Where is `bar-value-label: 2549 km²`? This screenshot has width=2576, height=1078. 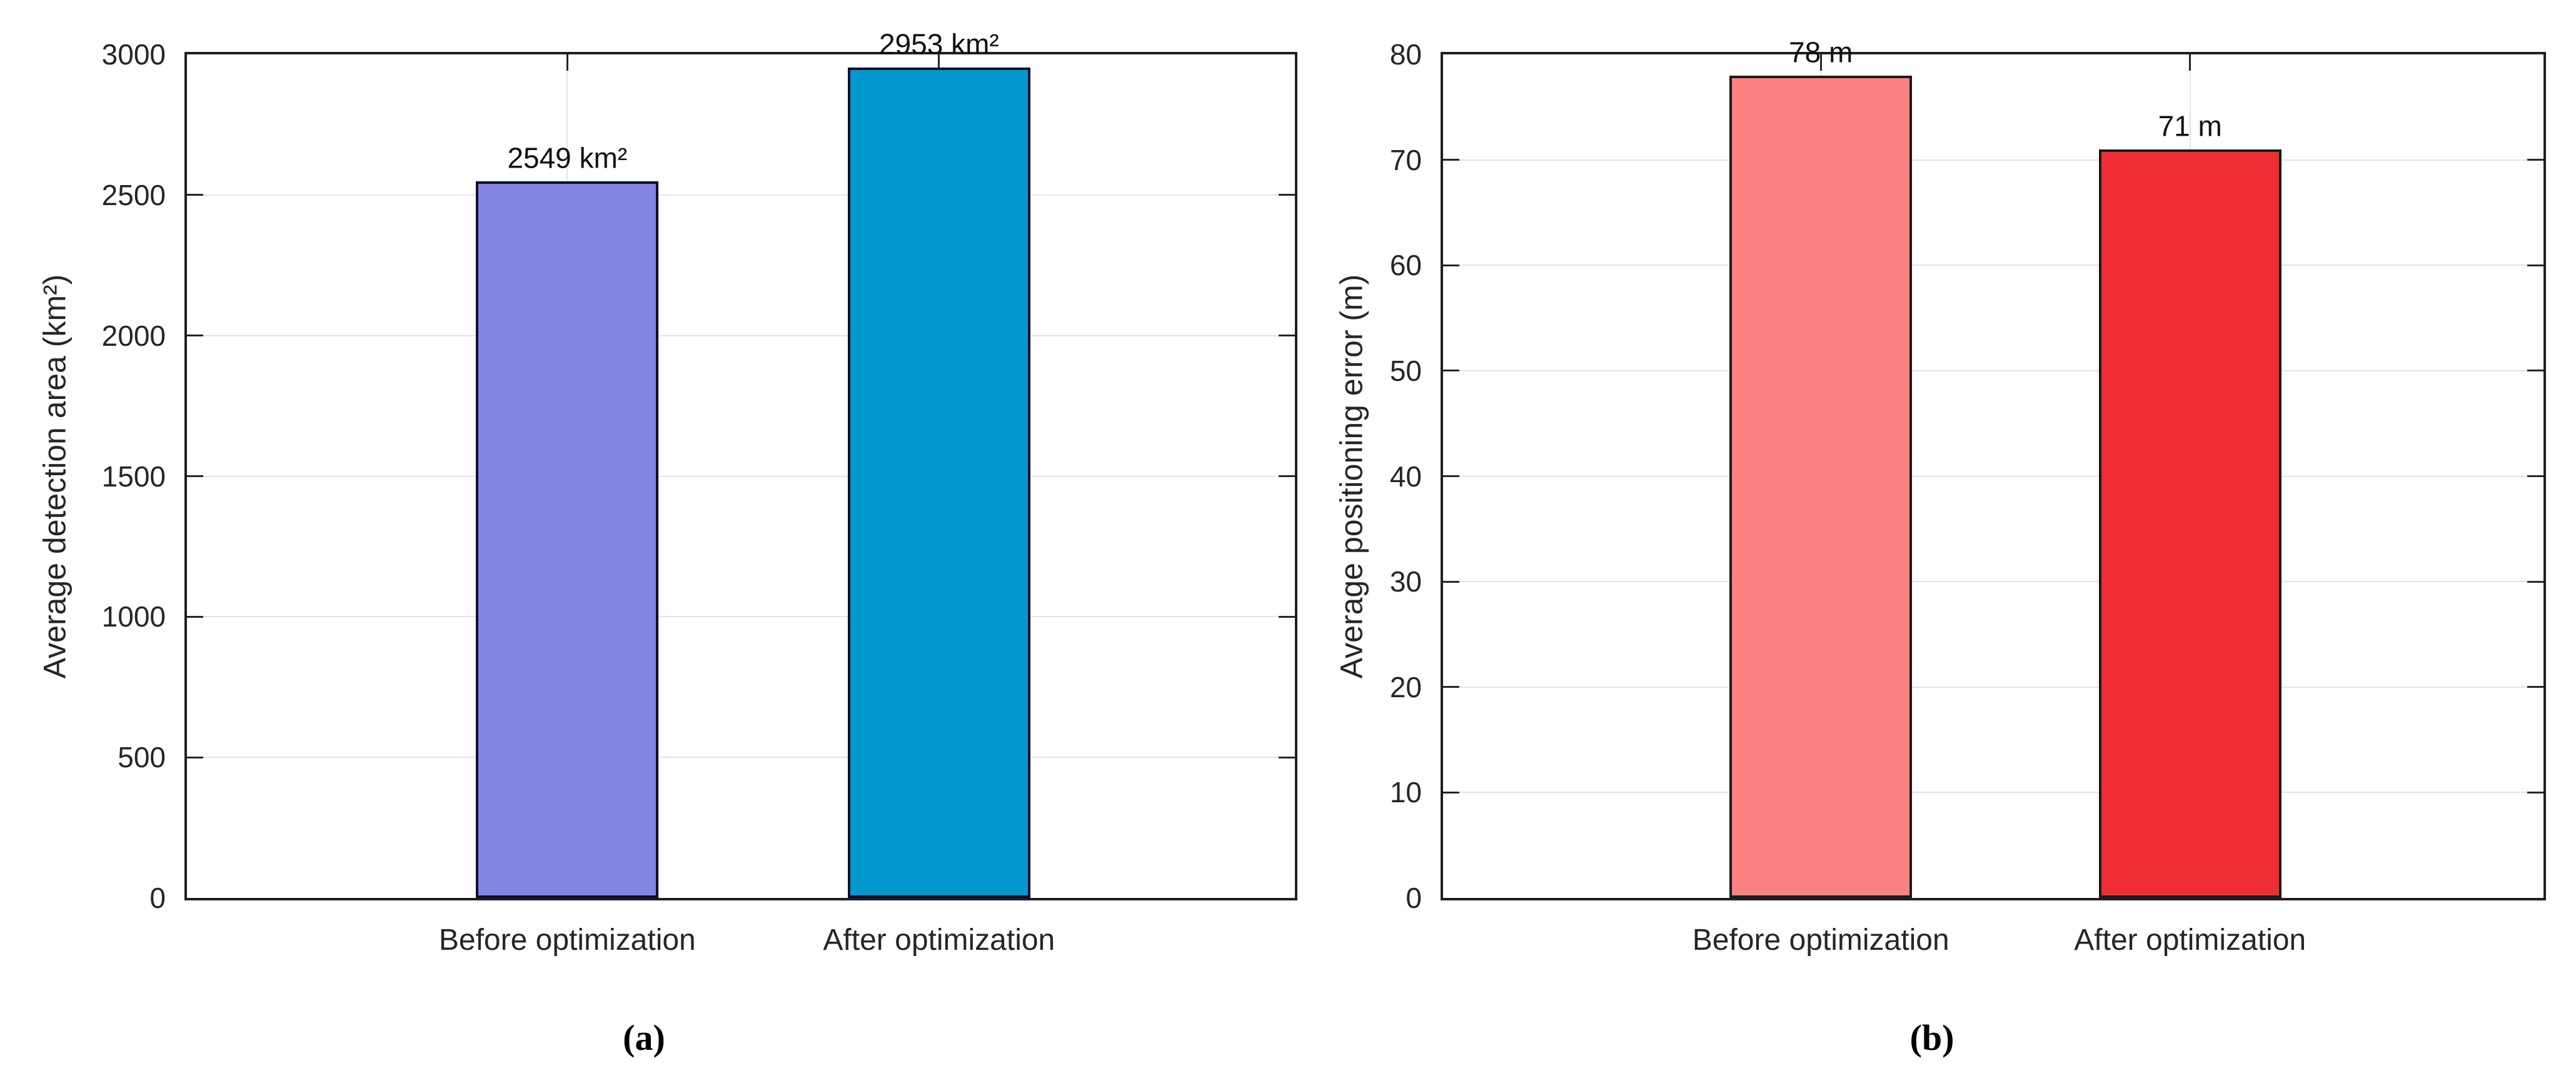
bar-value-label: 2549 km² is located at coordinates (567, 157).